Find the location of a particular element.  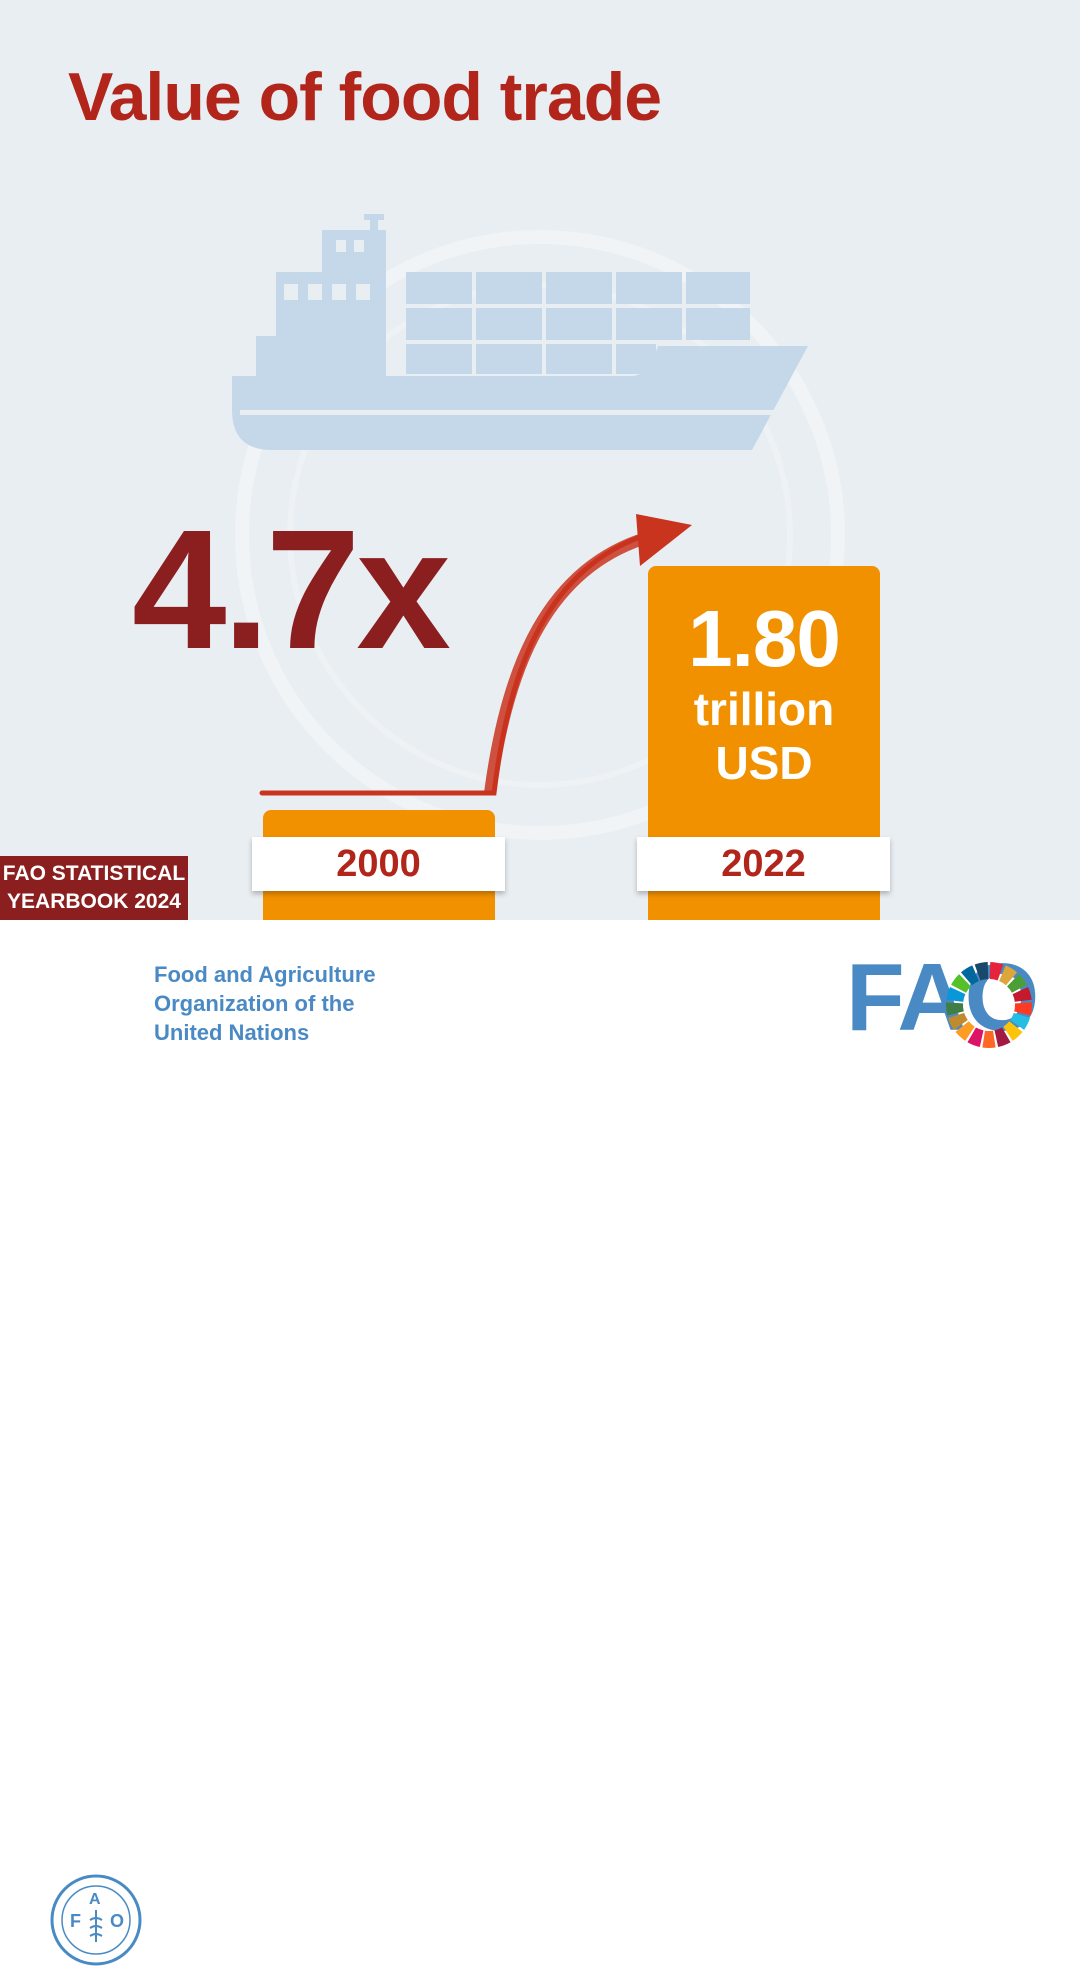

value-unit-line1: trillion is located at coordinates (764, 709).